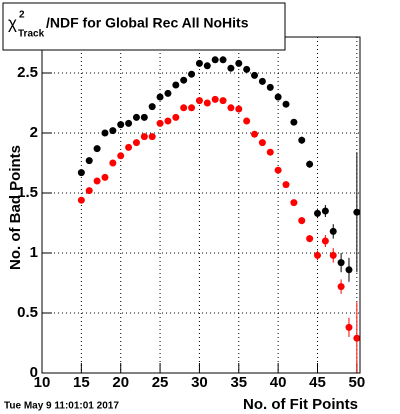 This screenshot has height=414, width=400. I want to click on title-sub: Track, so click(31, 34).